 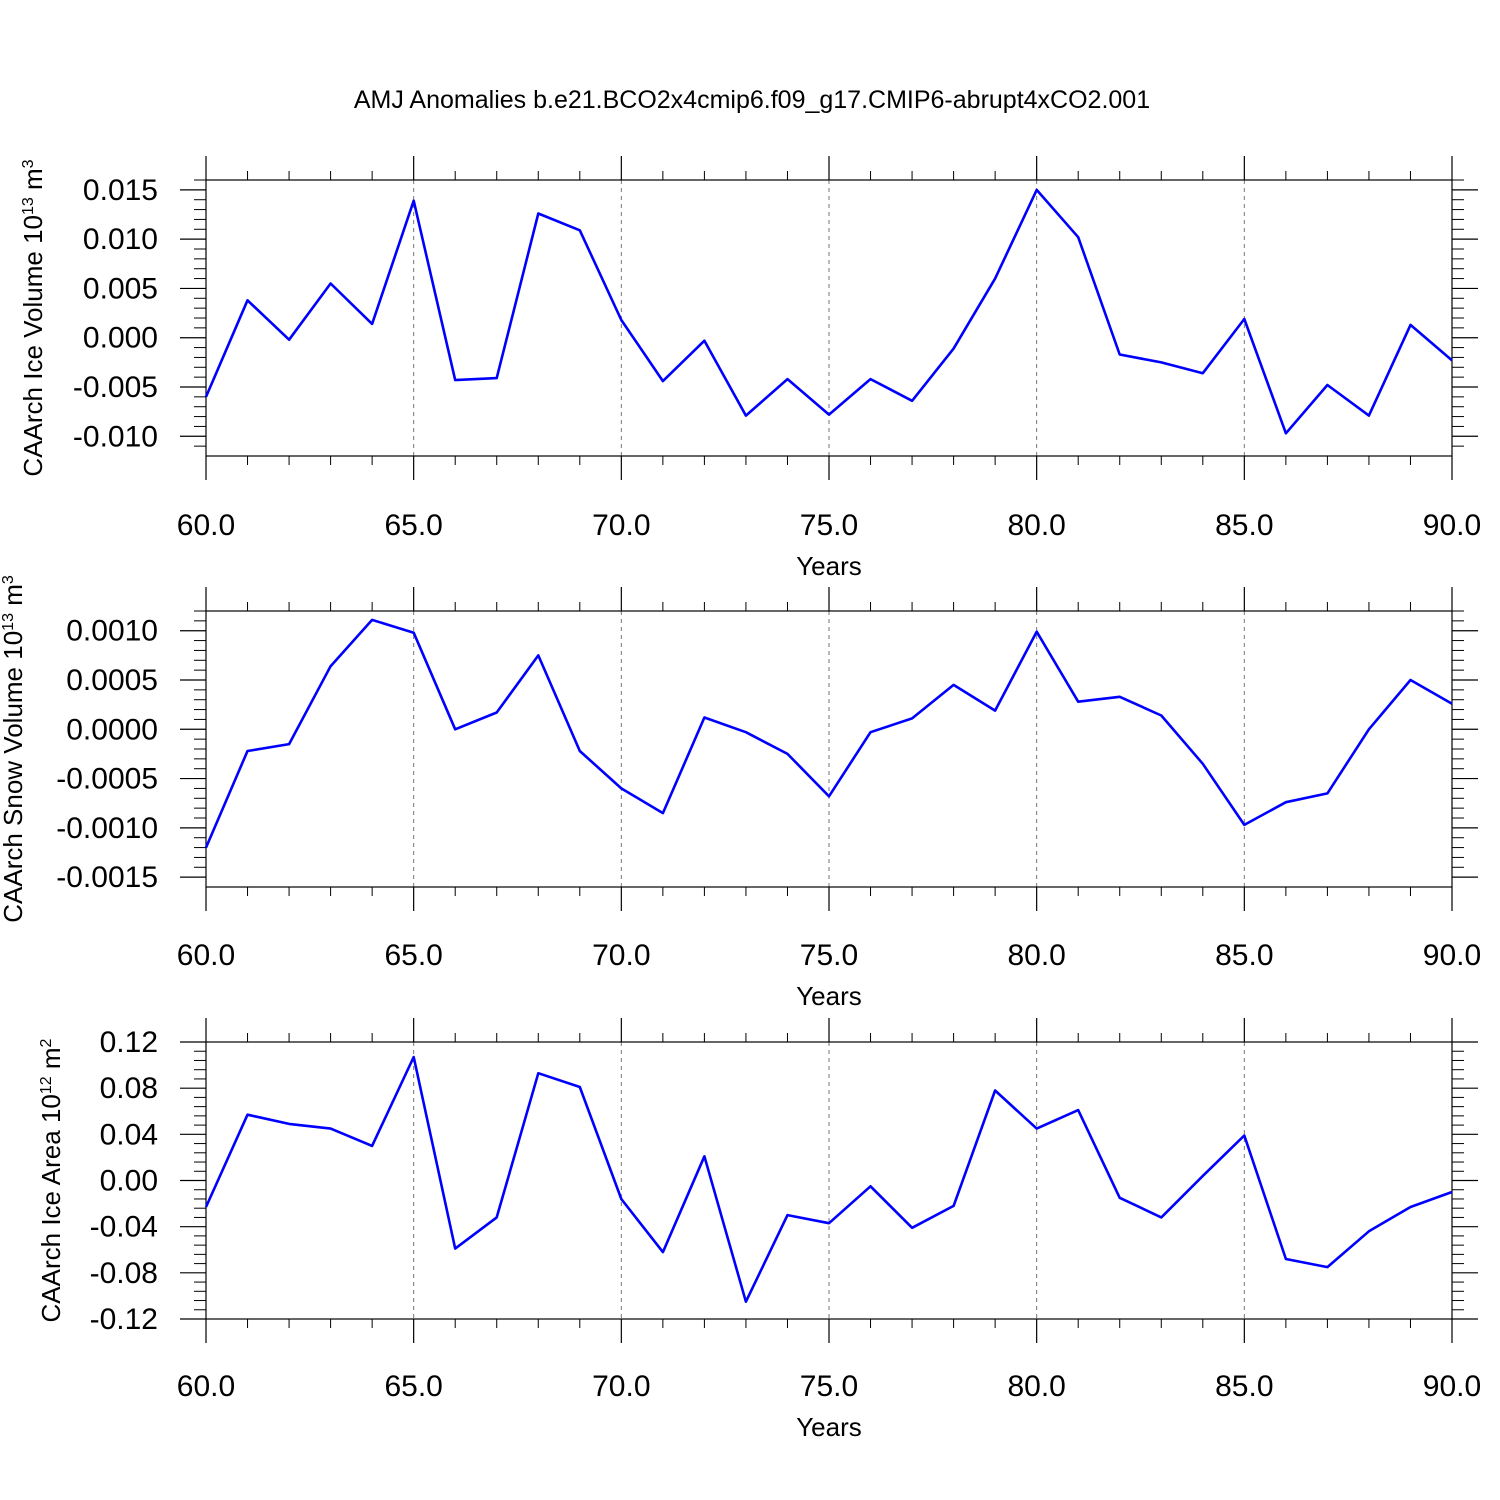 What do you see at coordinates (107, 828) in the screenshot?
I see `y-tick-label: -0.0010` at bounding box center [107, 828].